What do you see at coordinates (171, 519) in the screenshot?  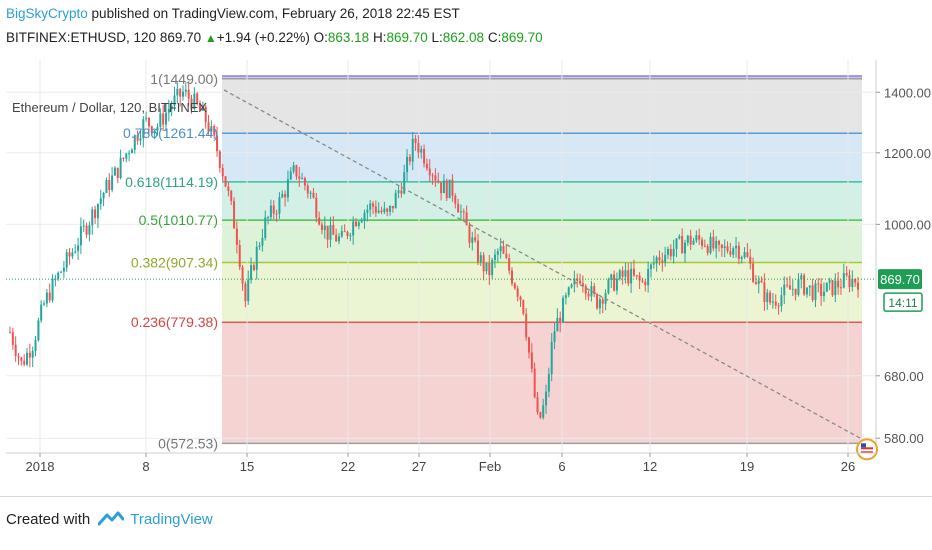 I see `tradingview-brand: TradingView` at bounding box center [171, 519].